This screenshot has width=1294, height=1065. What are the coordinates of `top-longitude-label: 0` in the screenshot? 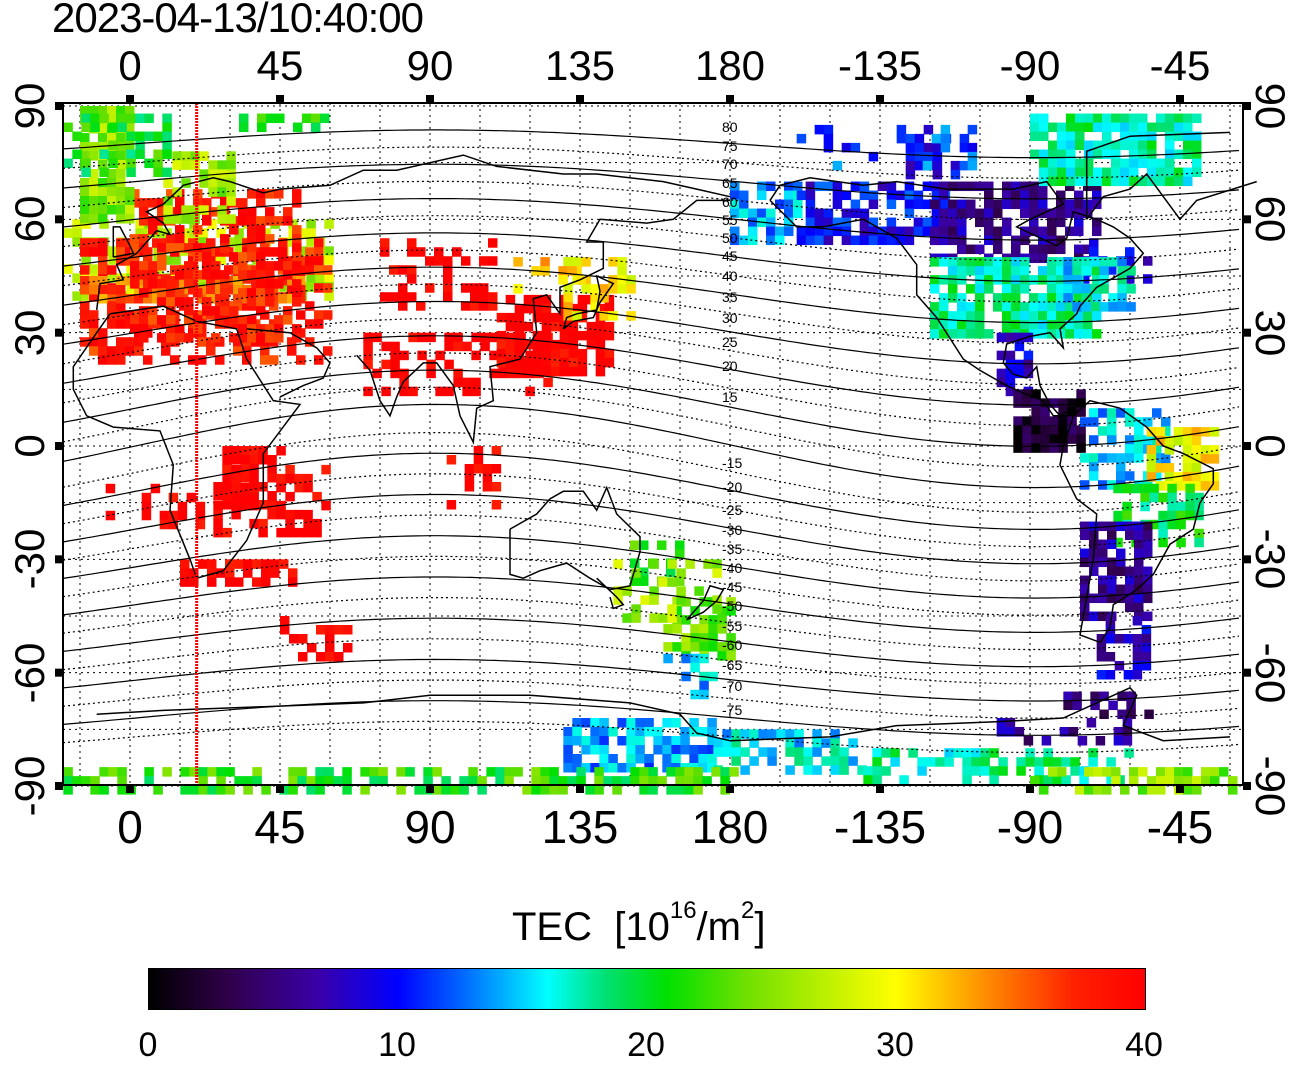 It's located at (130, 65).